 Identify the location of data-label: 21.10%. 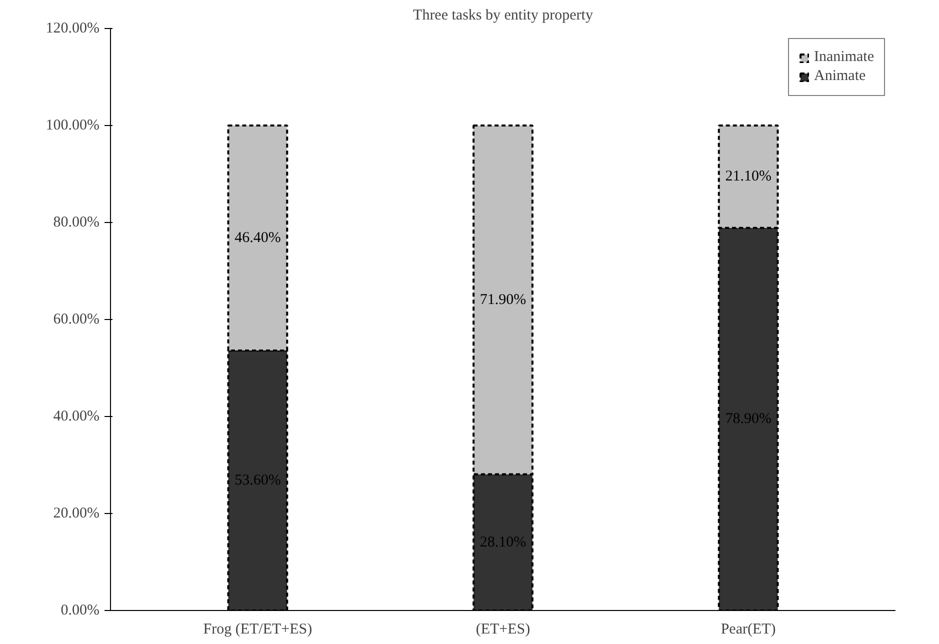
(748, 176).